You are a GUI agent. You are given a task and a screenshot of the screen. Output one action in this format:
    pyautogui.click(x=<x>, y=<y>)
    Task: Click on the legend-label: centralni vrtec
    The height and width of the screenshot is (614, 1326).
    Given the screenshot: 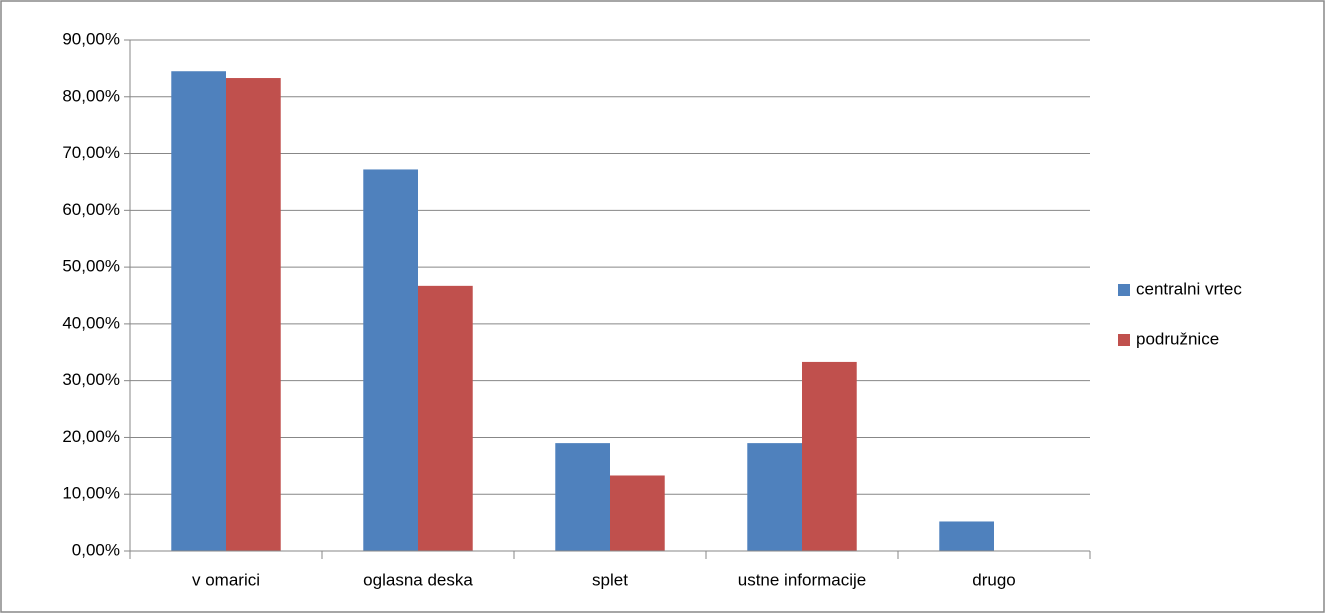 What is the action you would take?
    pyautogui.click(x=1189, y=288)
    